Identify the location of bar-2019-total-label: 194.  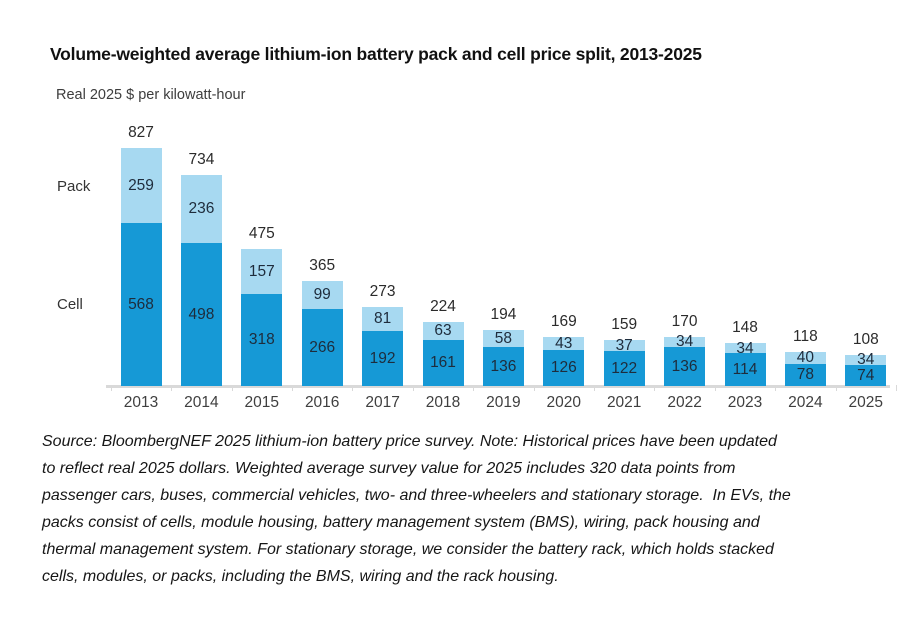
(503, 315).